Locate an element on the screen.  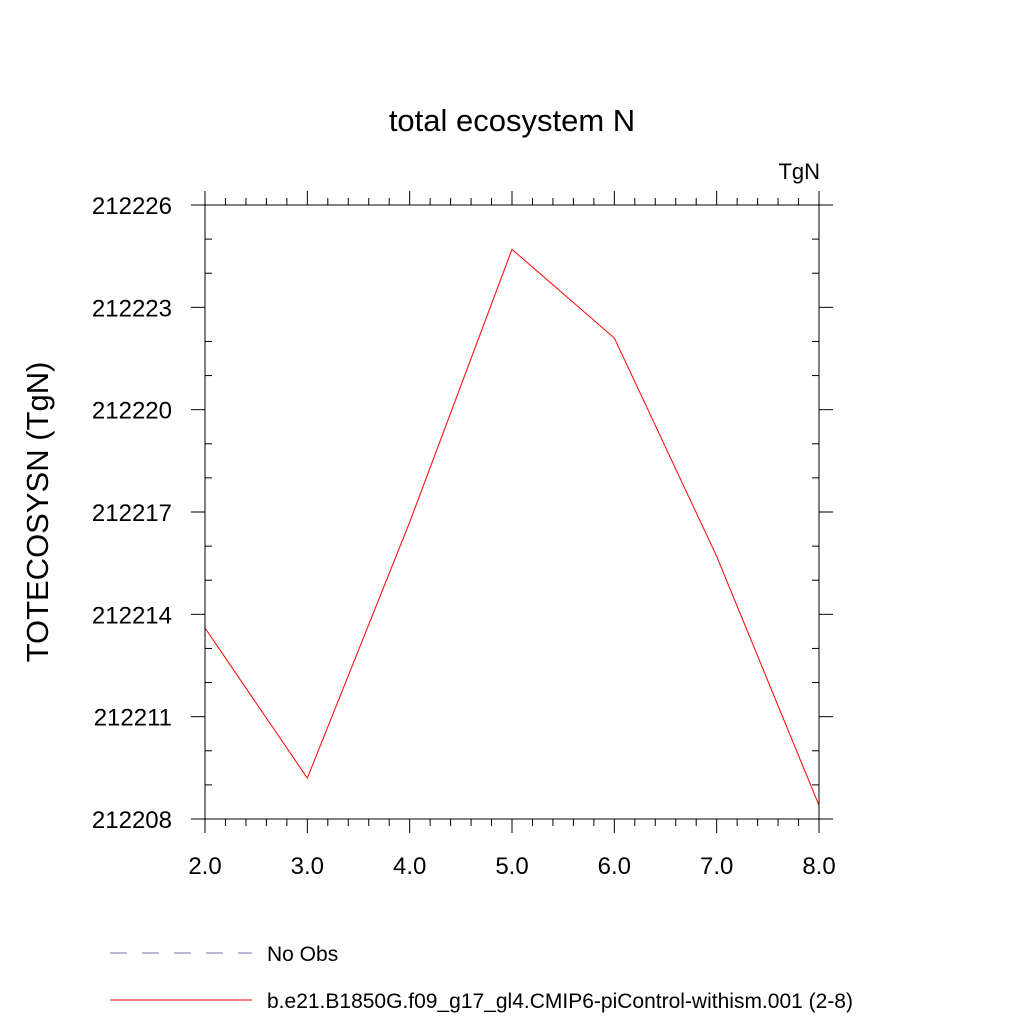
x-tick-label: 5.0 is located at coordinates (511, 866).